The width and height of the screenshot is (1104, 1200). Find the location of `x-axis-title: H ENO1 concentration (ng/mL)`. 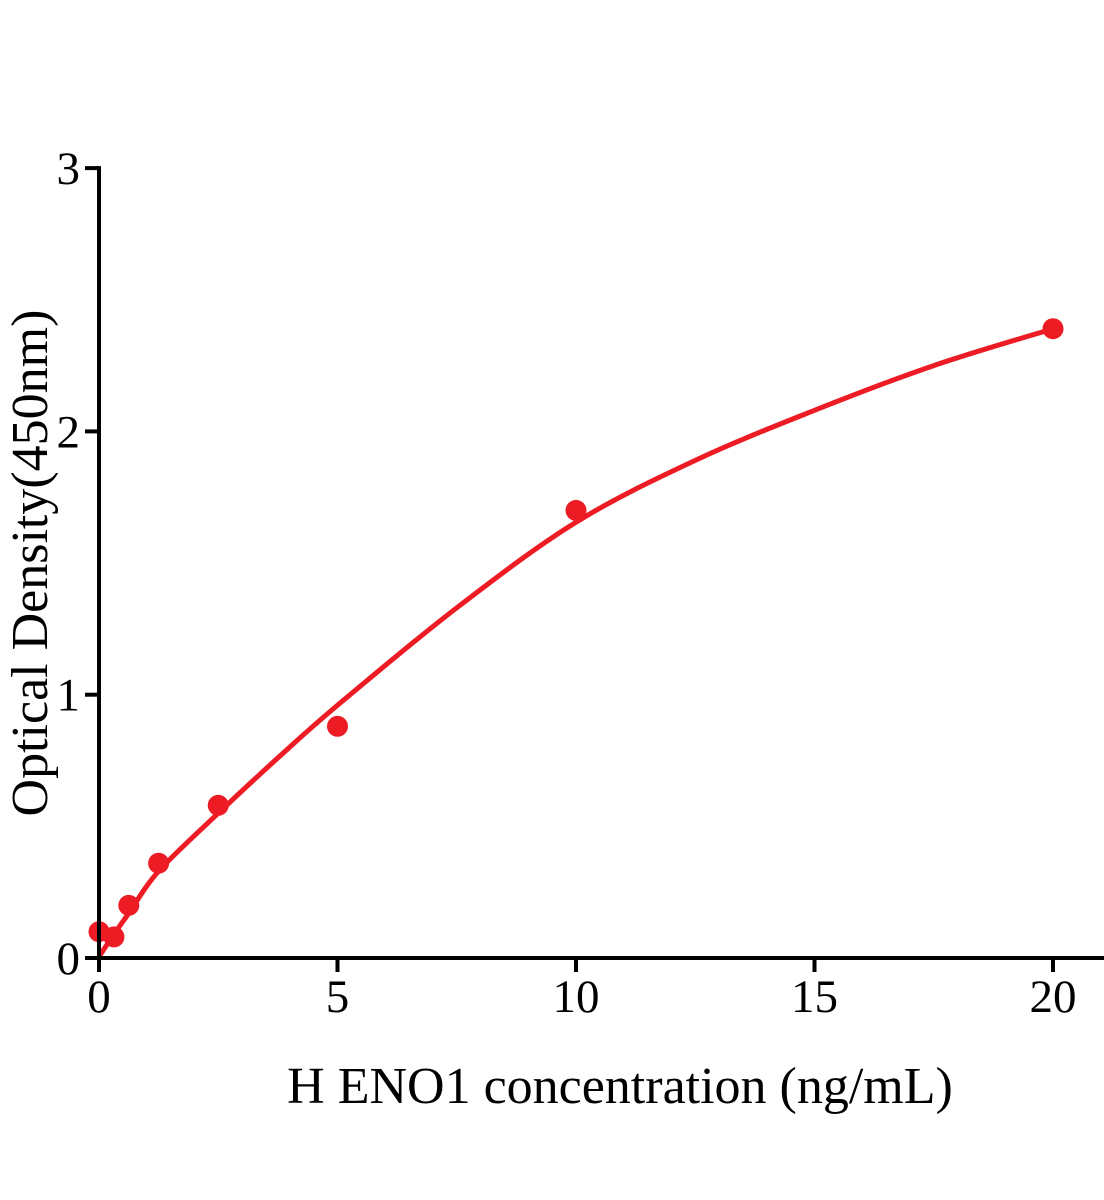

x-axis-title: H ENO1 concentration (ng/mL) is located at coordinates (620, 1086).